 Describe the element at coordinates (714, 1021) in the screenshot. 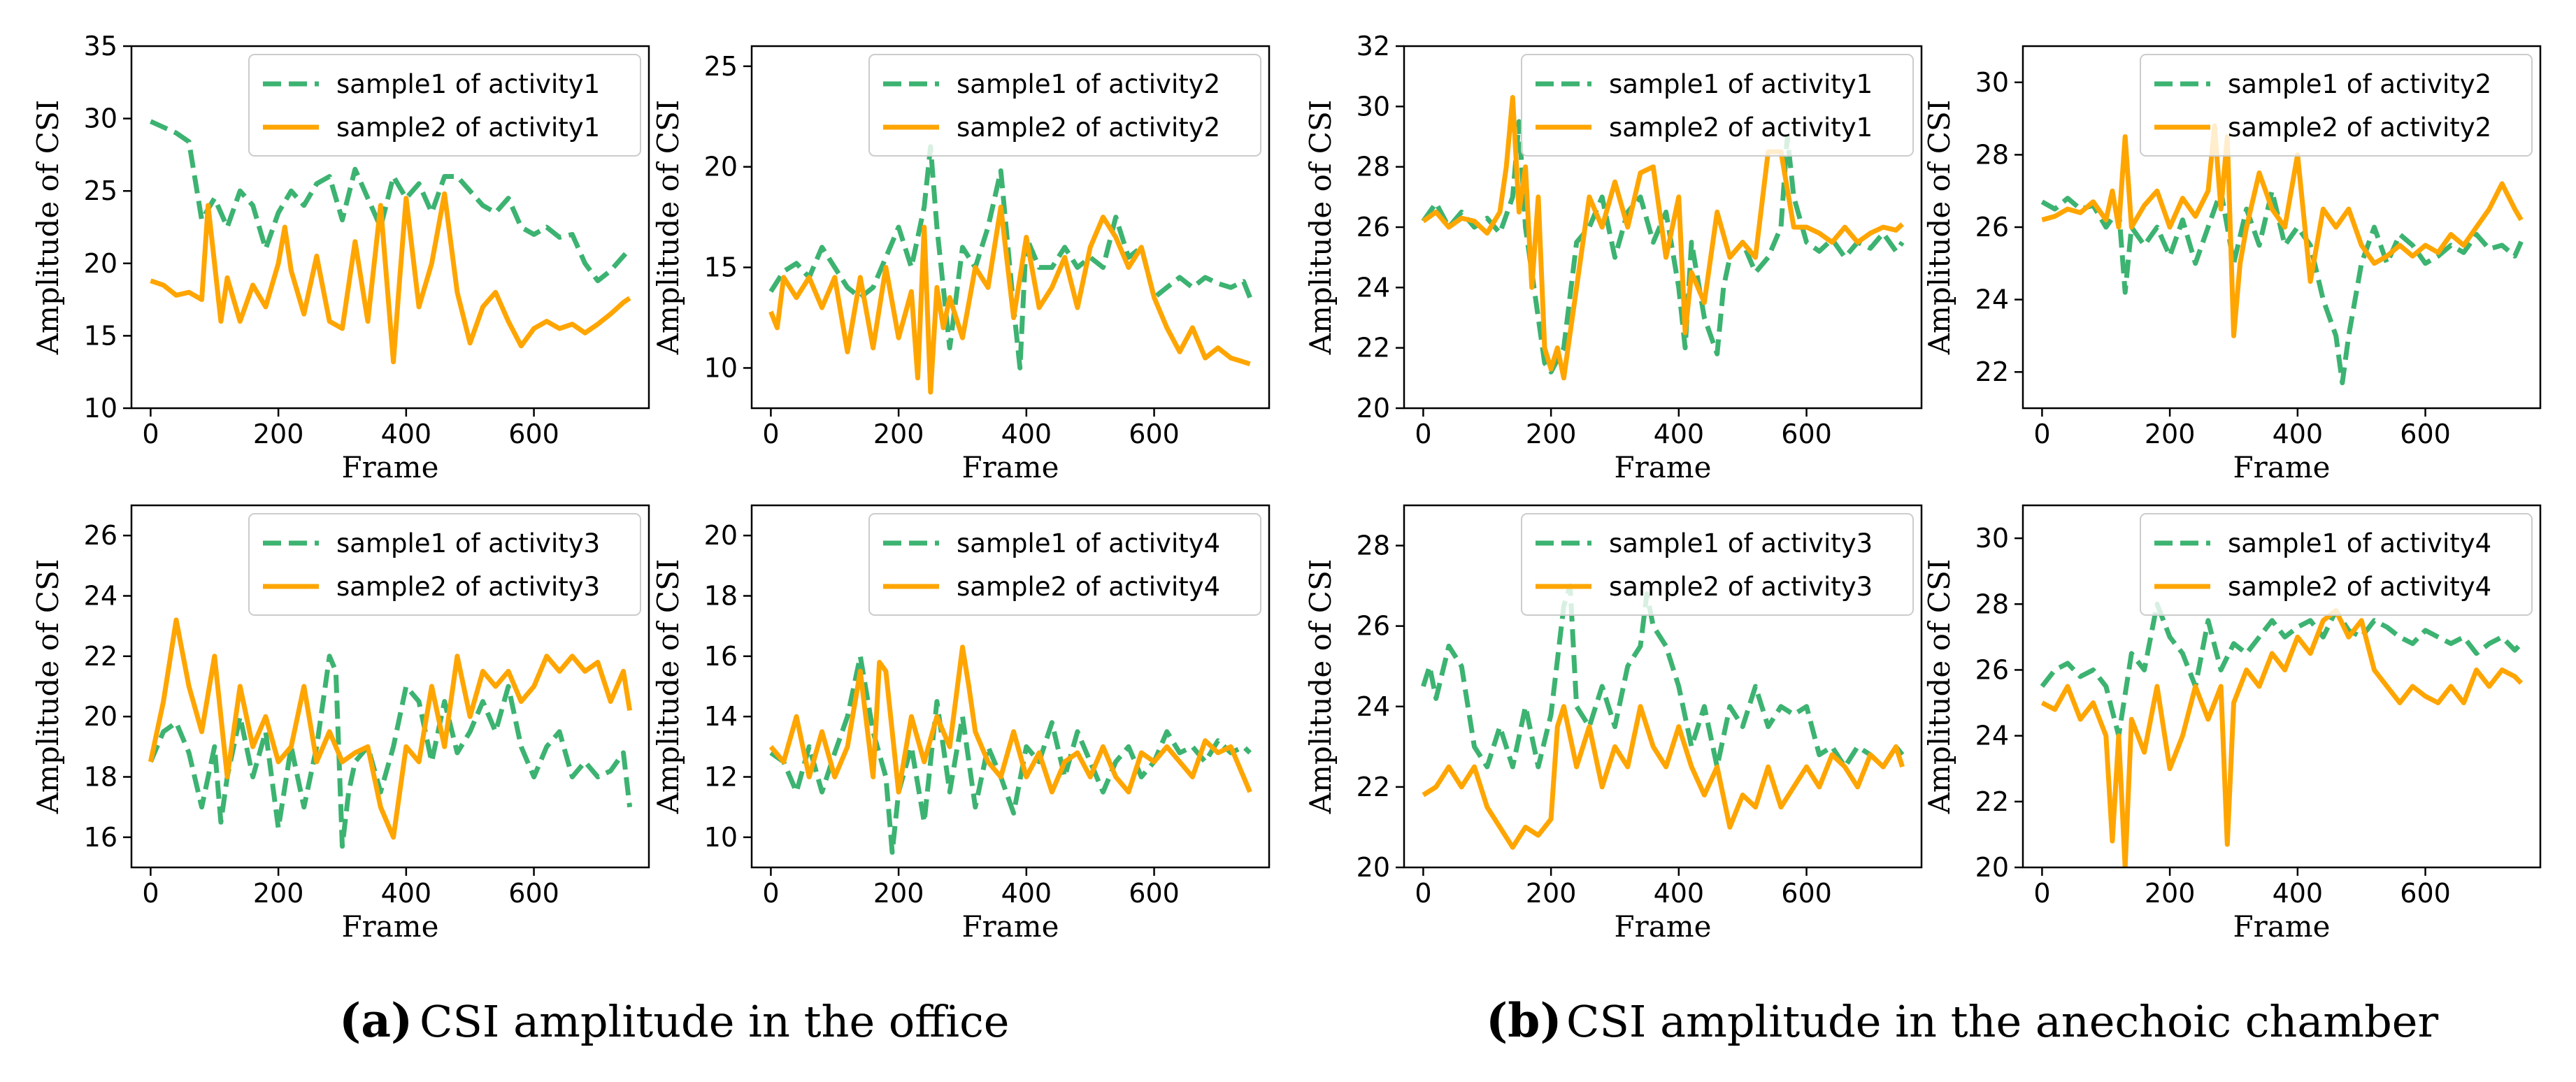

I see `caption-a-text: CSI amplitude in the office` at that location.